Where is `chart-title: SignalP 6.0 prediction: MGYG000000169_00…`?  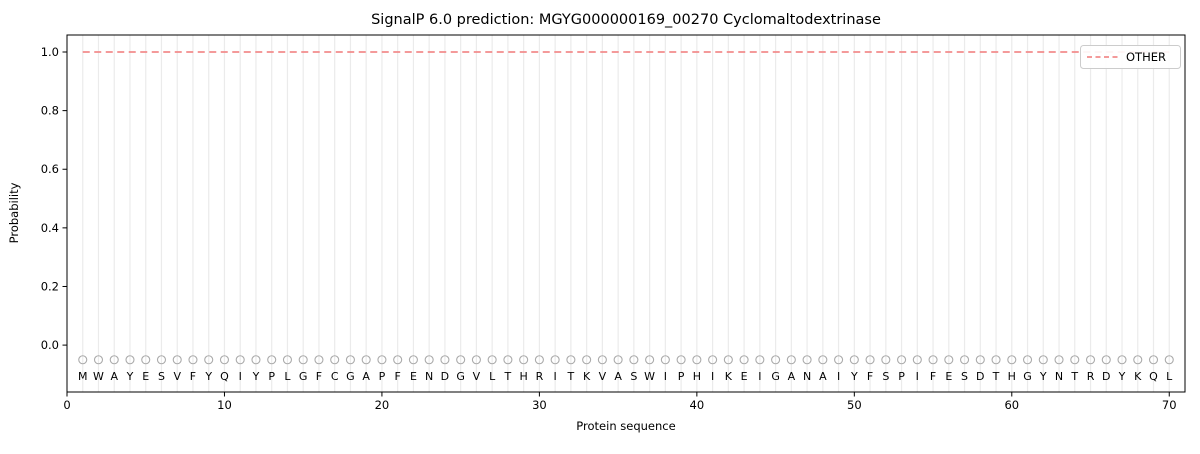
chart-title: SignalP 6.0 prediction: MGYG000000169_00… is located at coordinates (626, 20).